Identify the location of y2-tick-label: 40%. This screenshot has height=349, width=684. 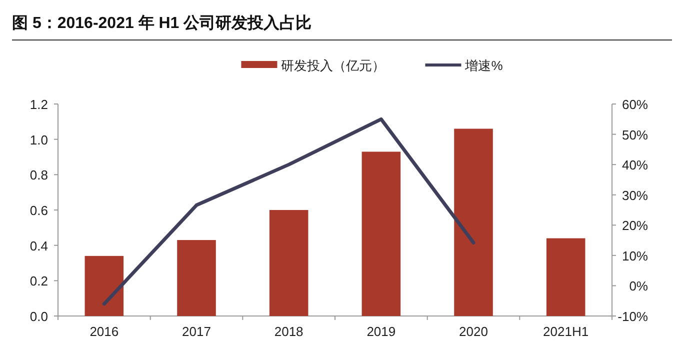
(635, 165).